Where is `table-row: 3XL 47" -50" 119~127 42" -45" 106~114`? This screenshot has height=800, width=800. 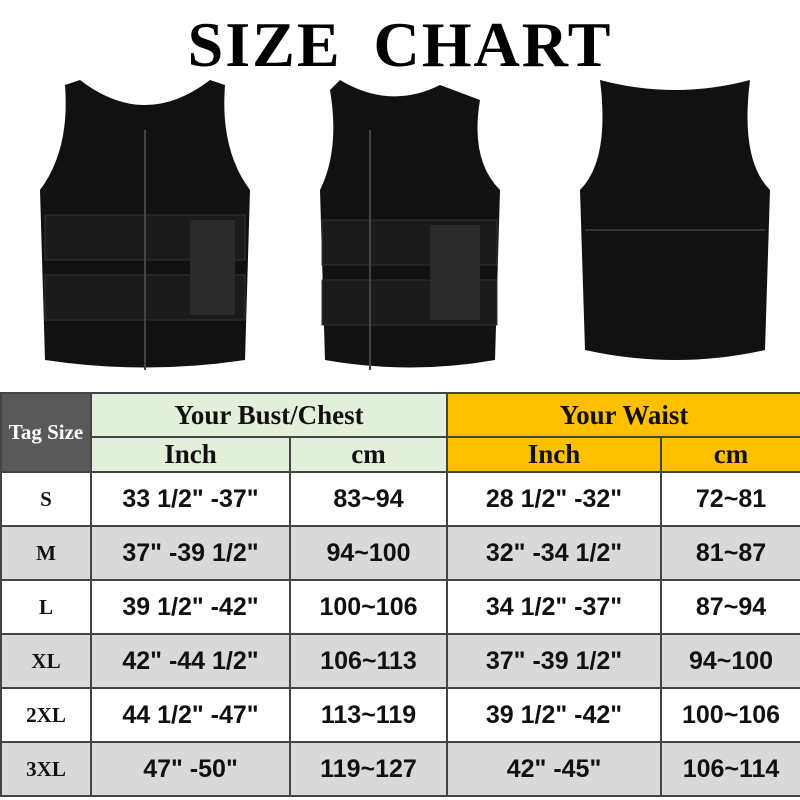
table-row: 3XL 47" -50" 119~127 42" -45" 106~114 is located at coordinates (400, 769).